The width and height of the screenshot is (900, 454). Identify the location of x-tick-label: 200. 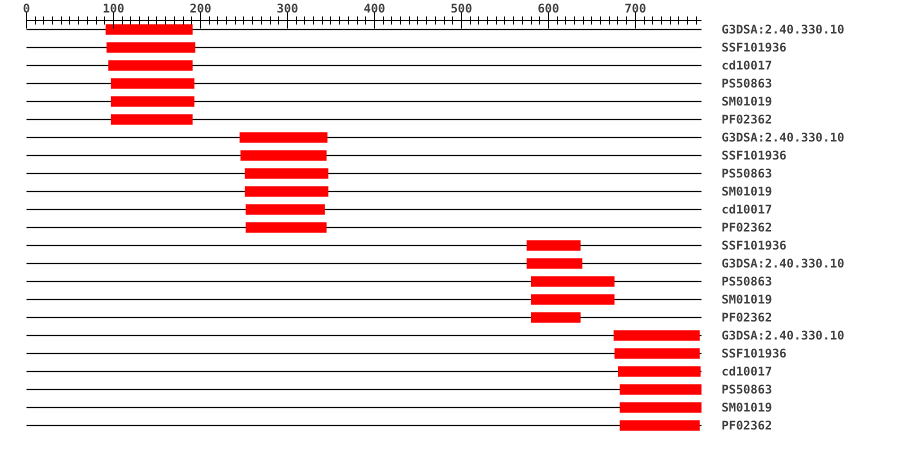
(201, 9).